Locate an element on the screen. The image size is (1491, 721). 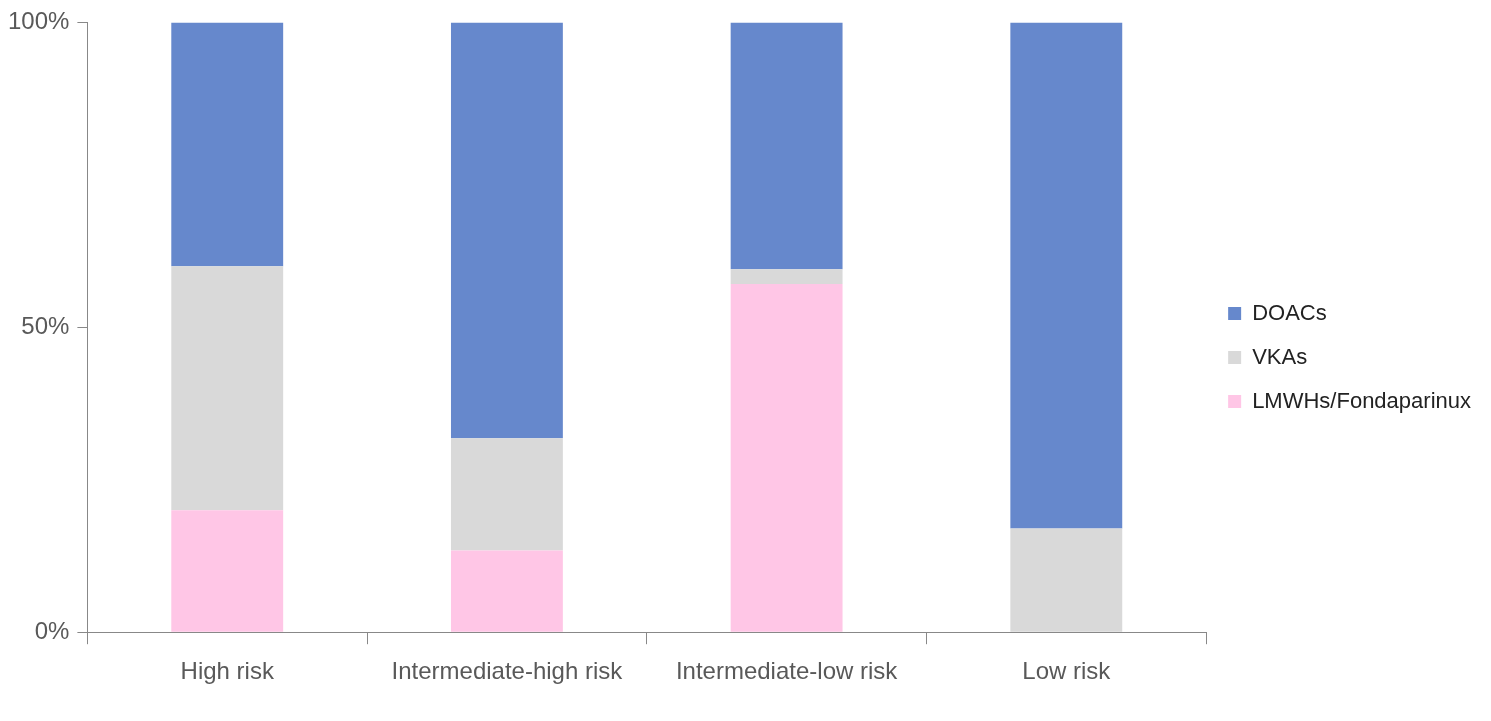
x-tick-label: Intermediate-high risk is located at coordinates (507, 671).